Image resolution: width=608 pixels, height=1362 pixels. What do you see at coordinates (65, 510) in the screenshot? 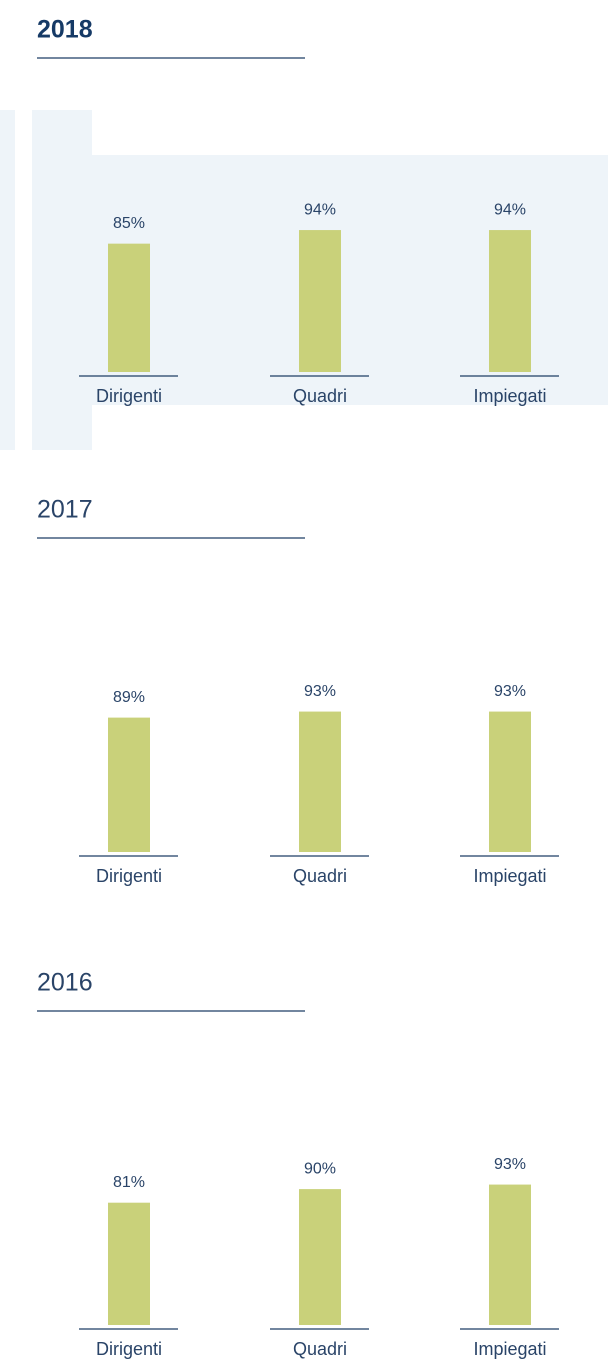
I see `chart-title: 2017` at bounding box center [65, 510].